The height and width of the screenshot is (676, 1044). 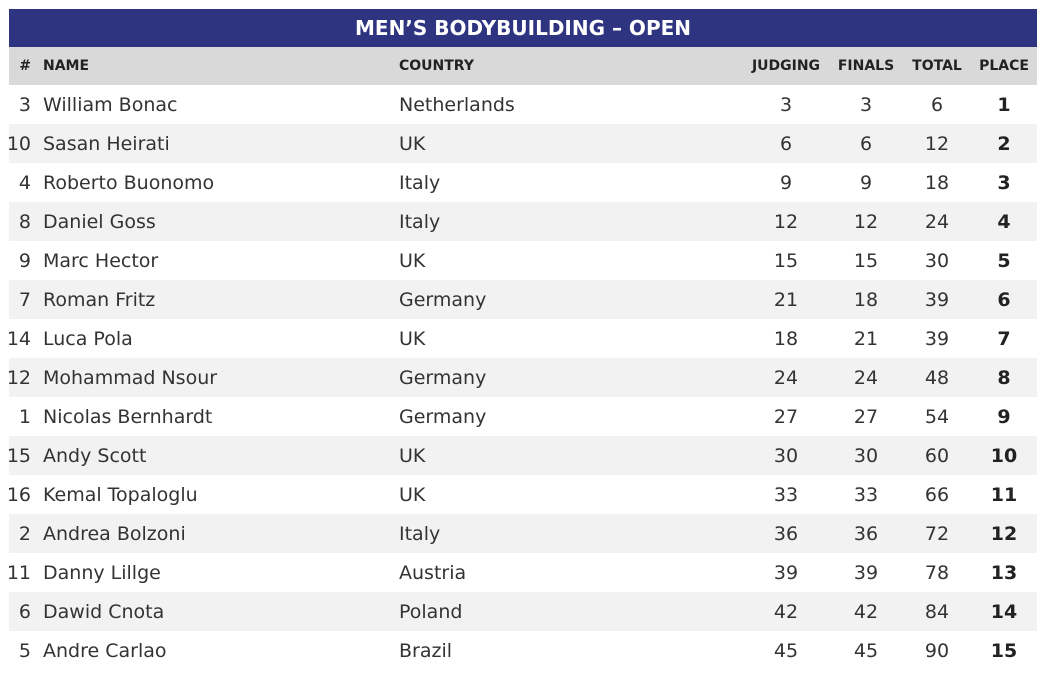 I want to click on number-cell: 10, so click(x=18, y=143).